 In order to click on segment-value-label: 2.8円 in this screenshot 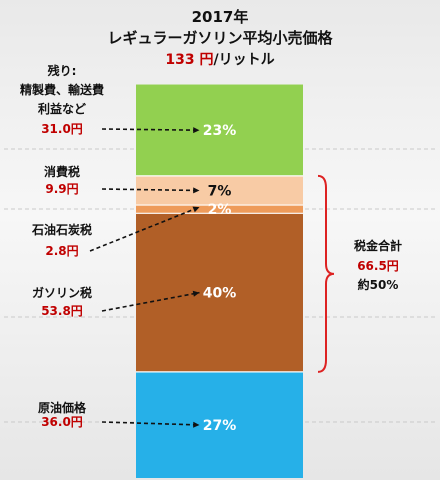, I will do `click(61, 251)`.